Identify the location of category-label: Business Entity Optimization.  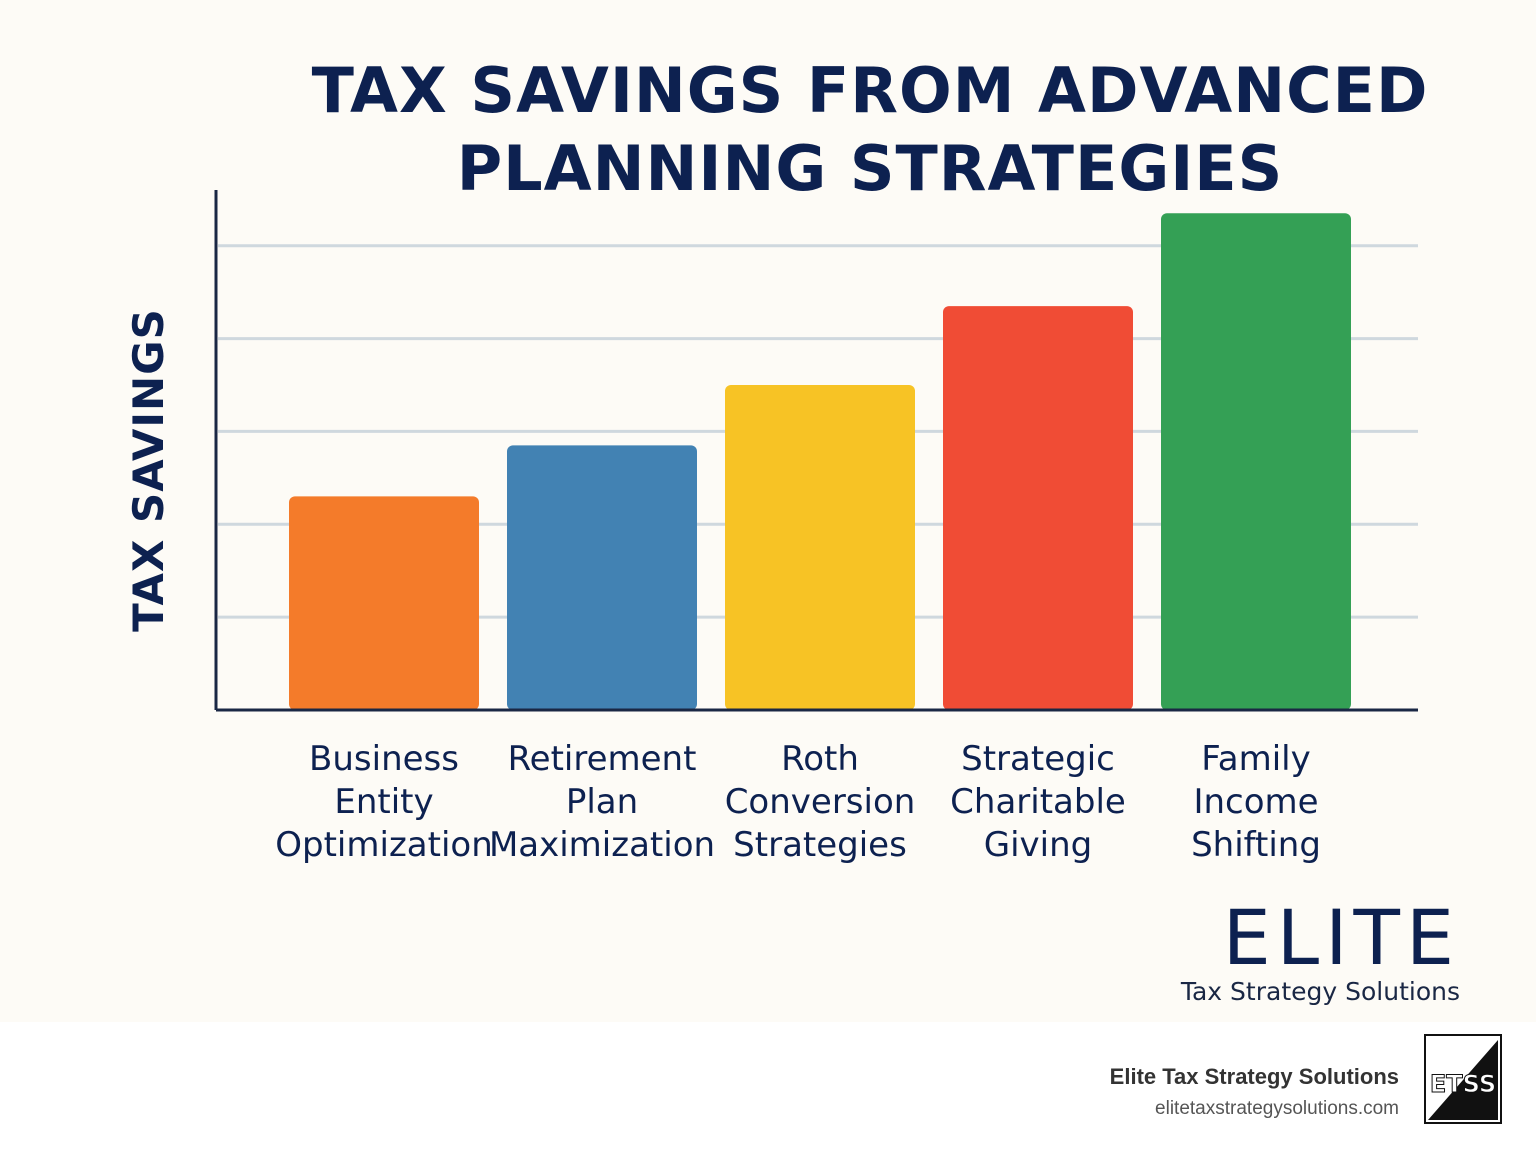
(384, 802).